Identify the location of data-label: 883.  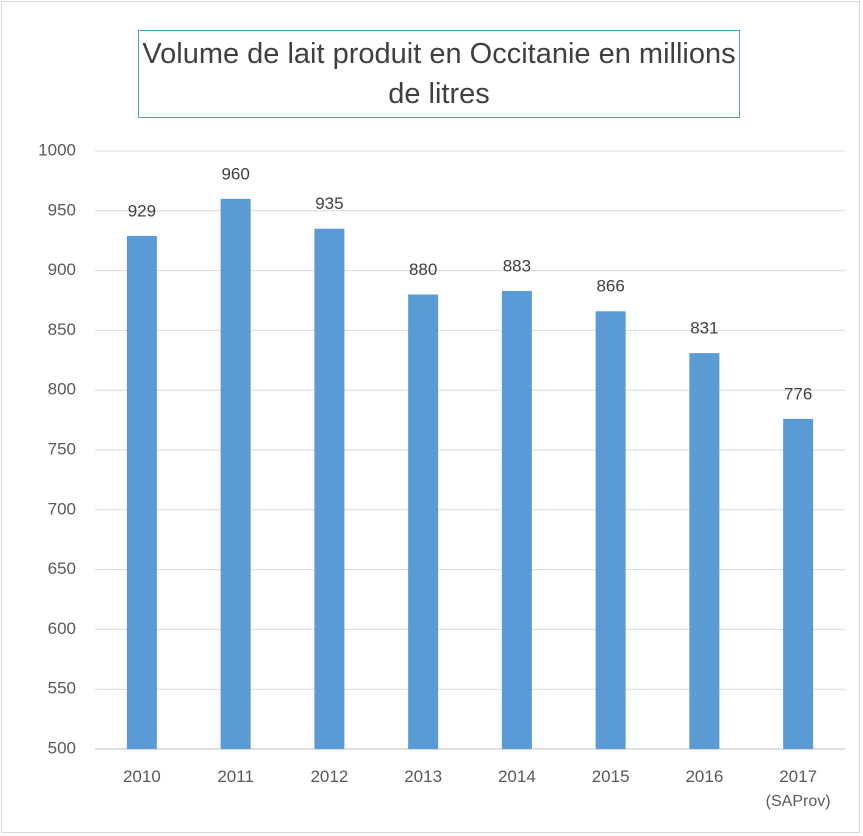
(517, 265).